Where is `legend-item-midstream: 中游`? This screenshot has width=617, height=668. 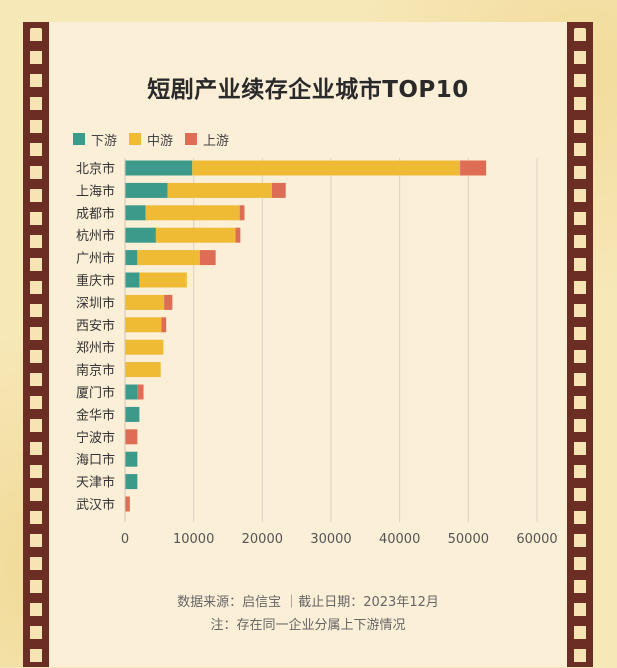 legend-item-midstream: 中游 is located at coordinates (151, 139).